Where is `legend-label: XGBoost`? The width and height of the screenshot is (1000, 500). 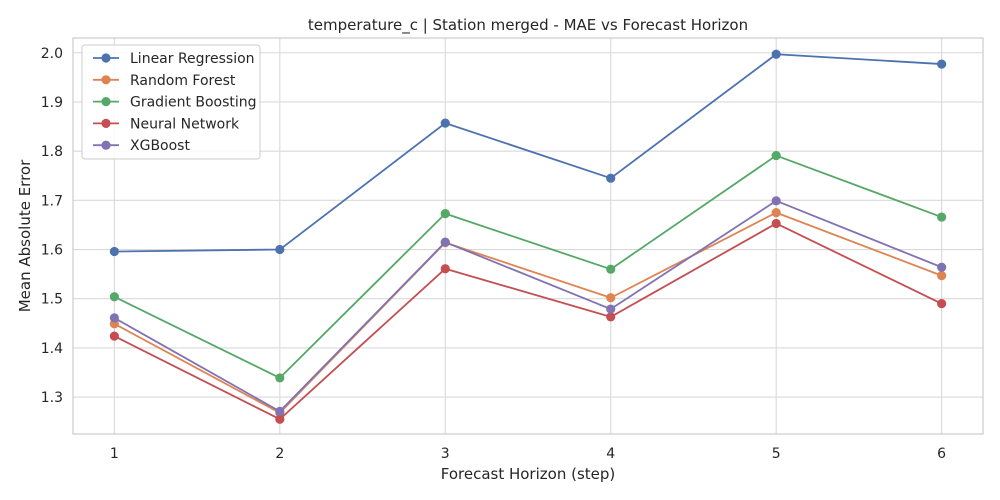
legend-label: XGBoost is located at coordinates (160, 146).